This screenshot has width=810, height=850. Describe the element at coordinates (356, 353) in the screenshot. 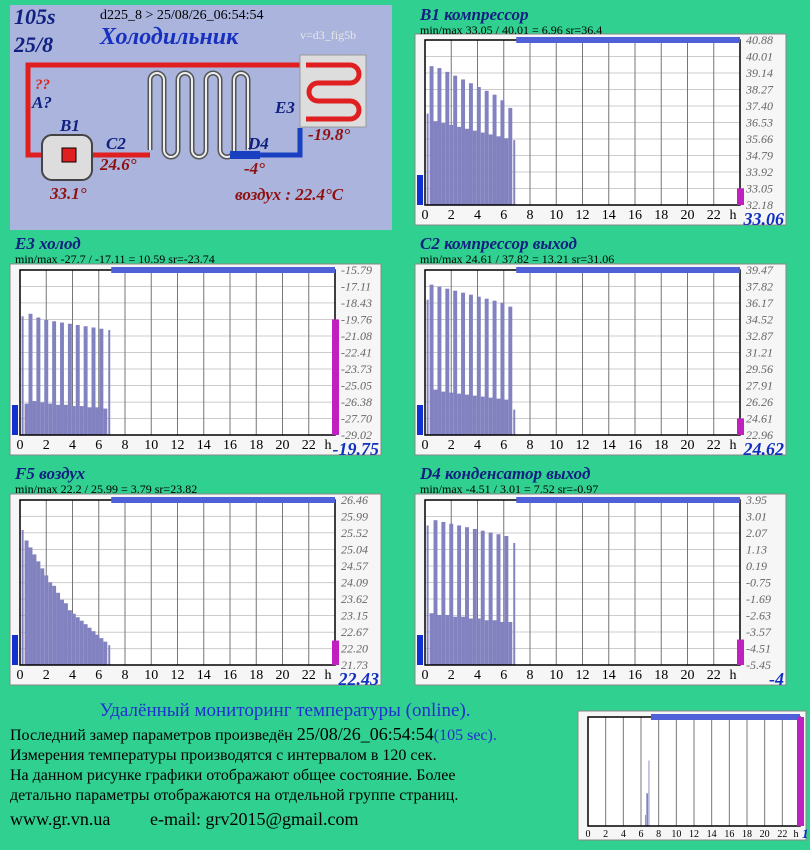

I see `y-tick-label: -22.41` at that location.